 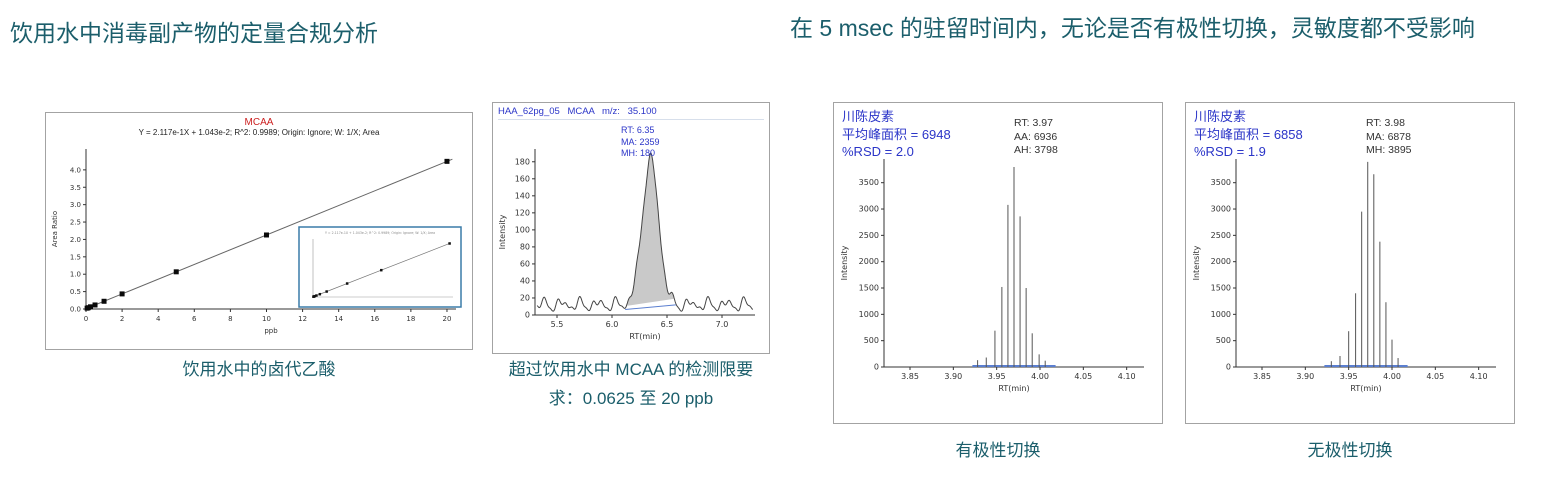 What do you see at coordinates (259, 122) in the screenshot?
I see `calibration-compound-title: MCAA` at bounding box center [259, 122].